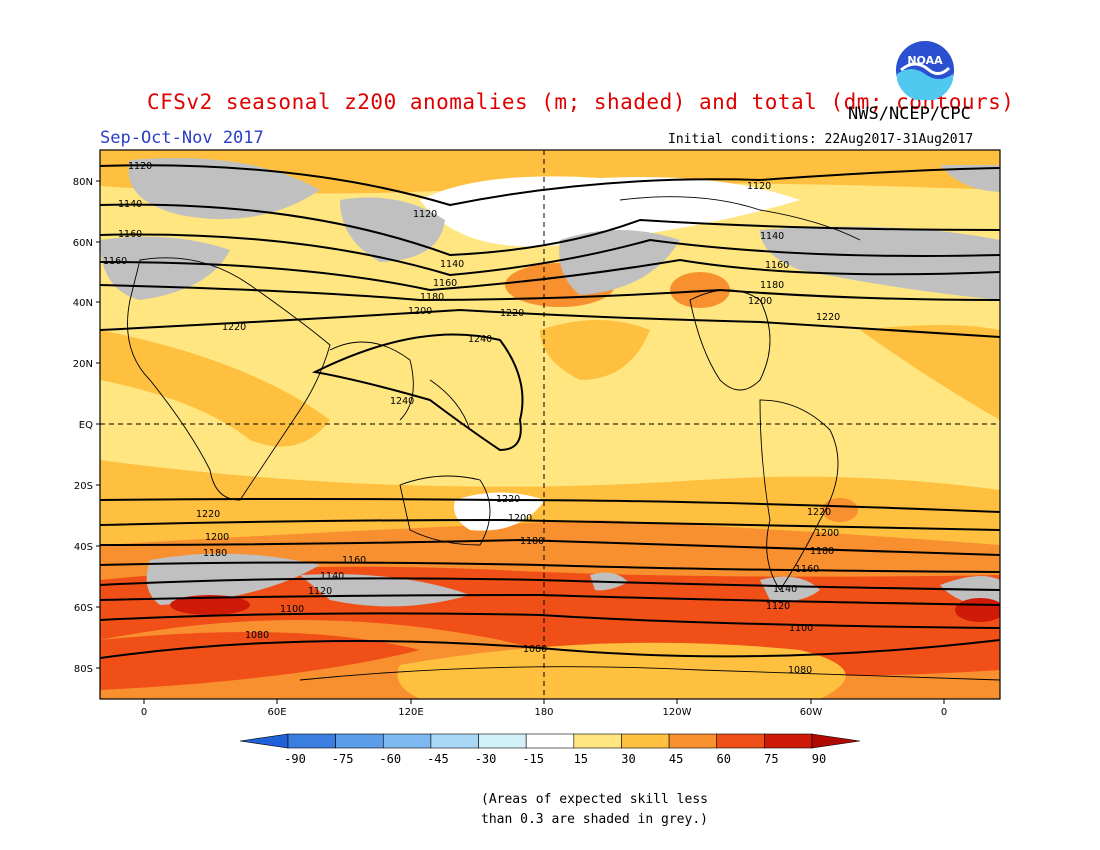 Image resolution: width=1100 pixels, height=850 pixels. What do you see at coordinates (83, 303) in the screenshot?
I see `lat-label: 40N` at bounding box center [83, 303].